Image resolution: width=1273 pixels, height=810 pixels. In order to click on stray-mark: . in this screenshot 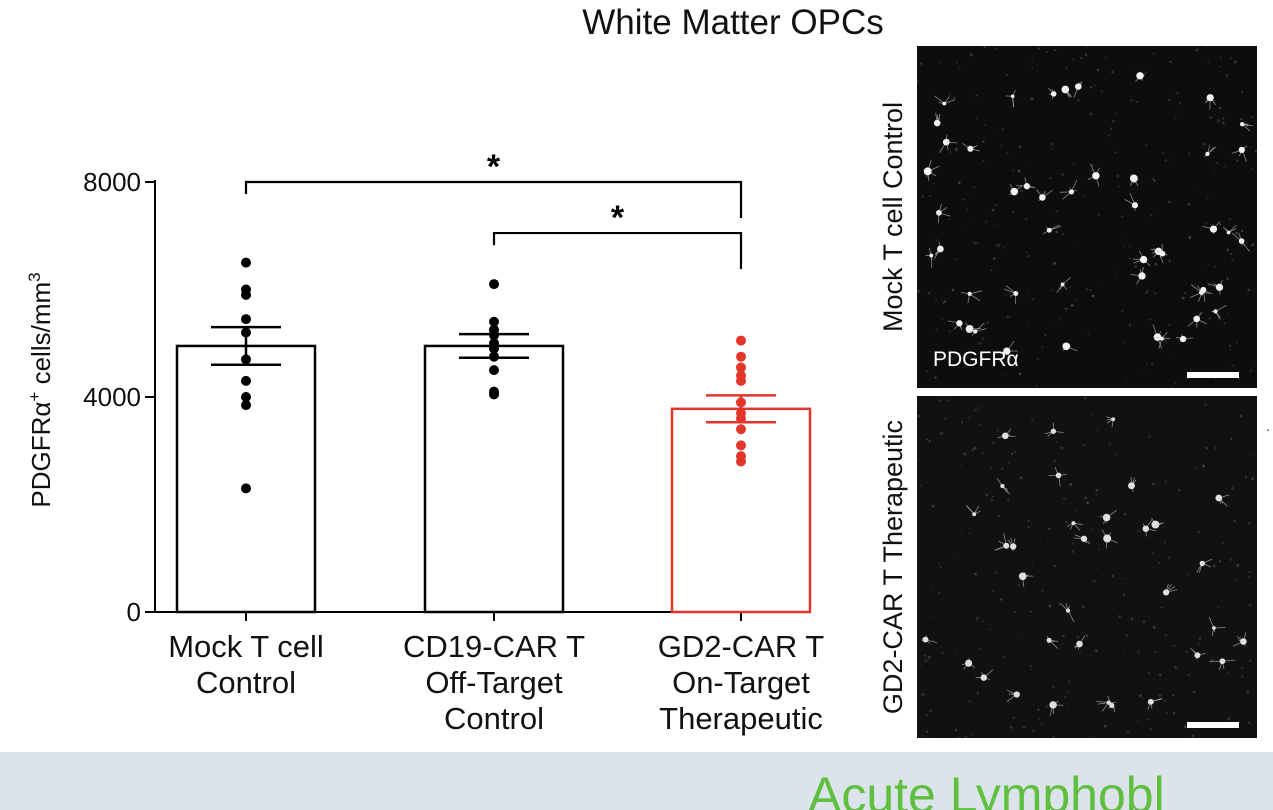, I will do `click(1268, 426)`.